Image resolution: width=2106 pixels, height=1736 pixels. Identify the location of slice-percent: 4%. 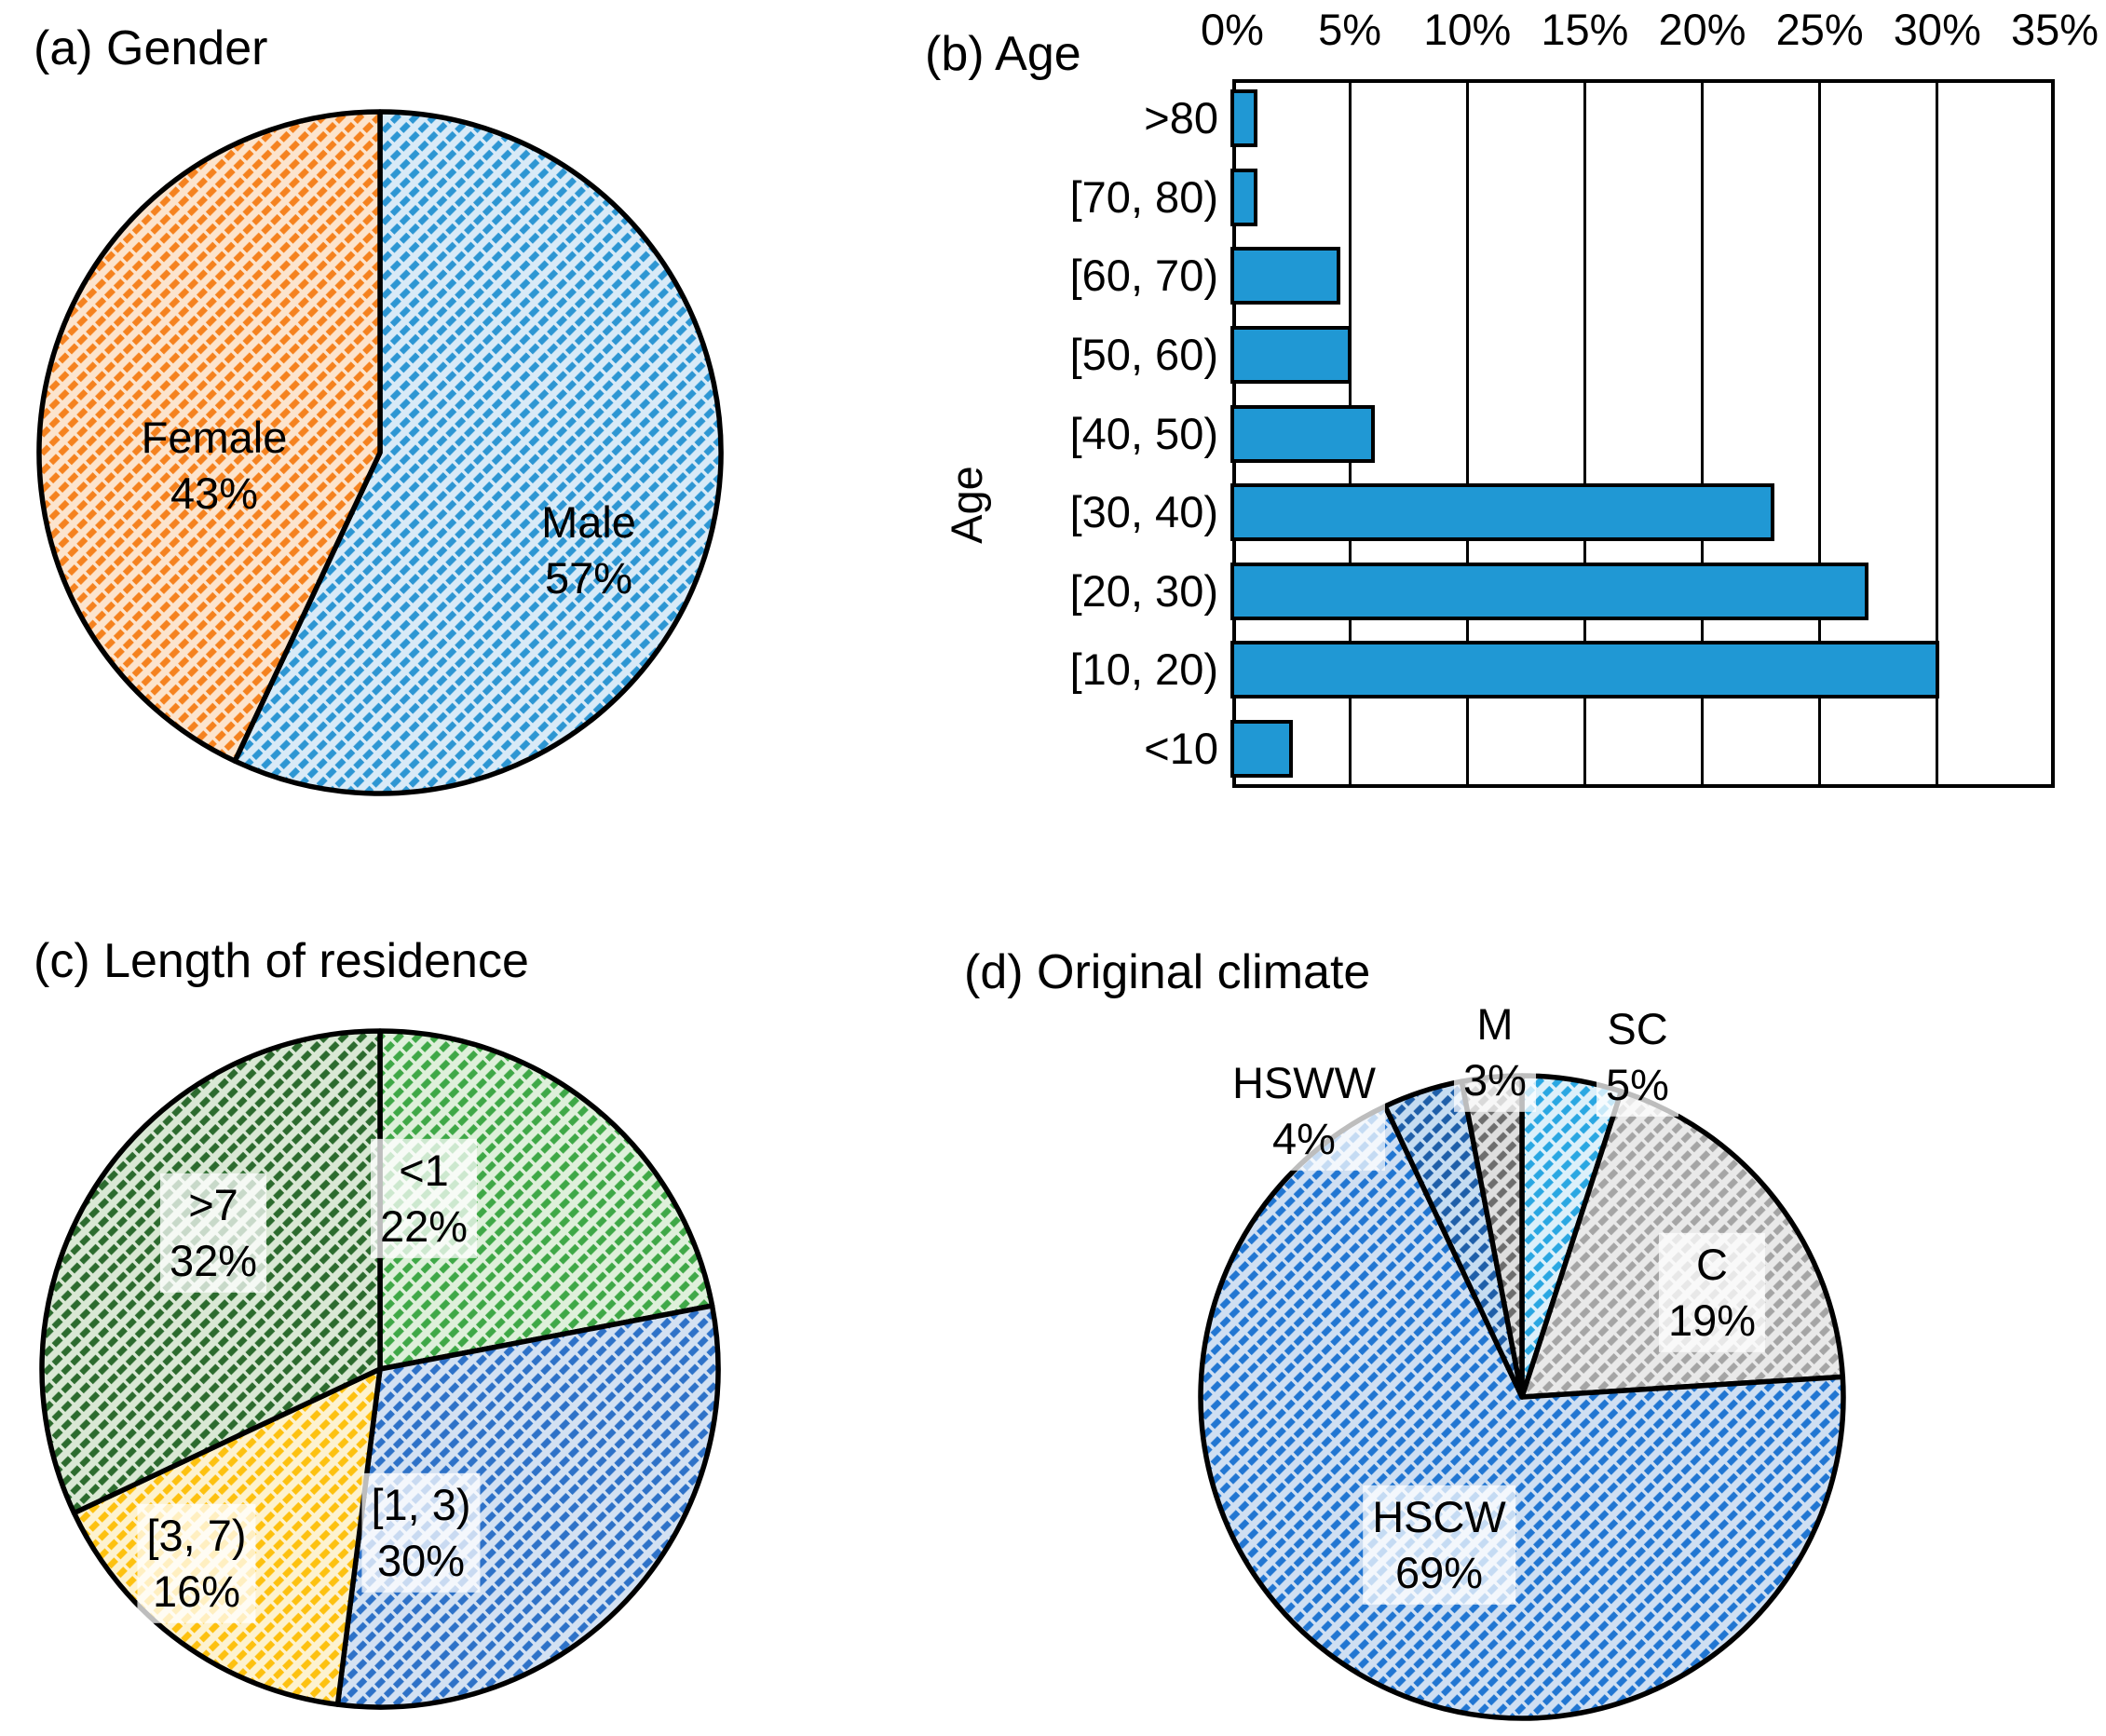
(1304, 1138).